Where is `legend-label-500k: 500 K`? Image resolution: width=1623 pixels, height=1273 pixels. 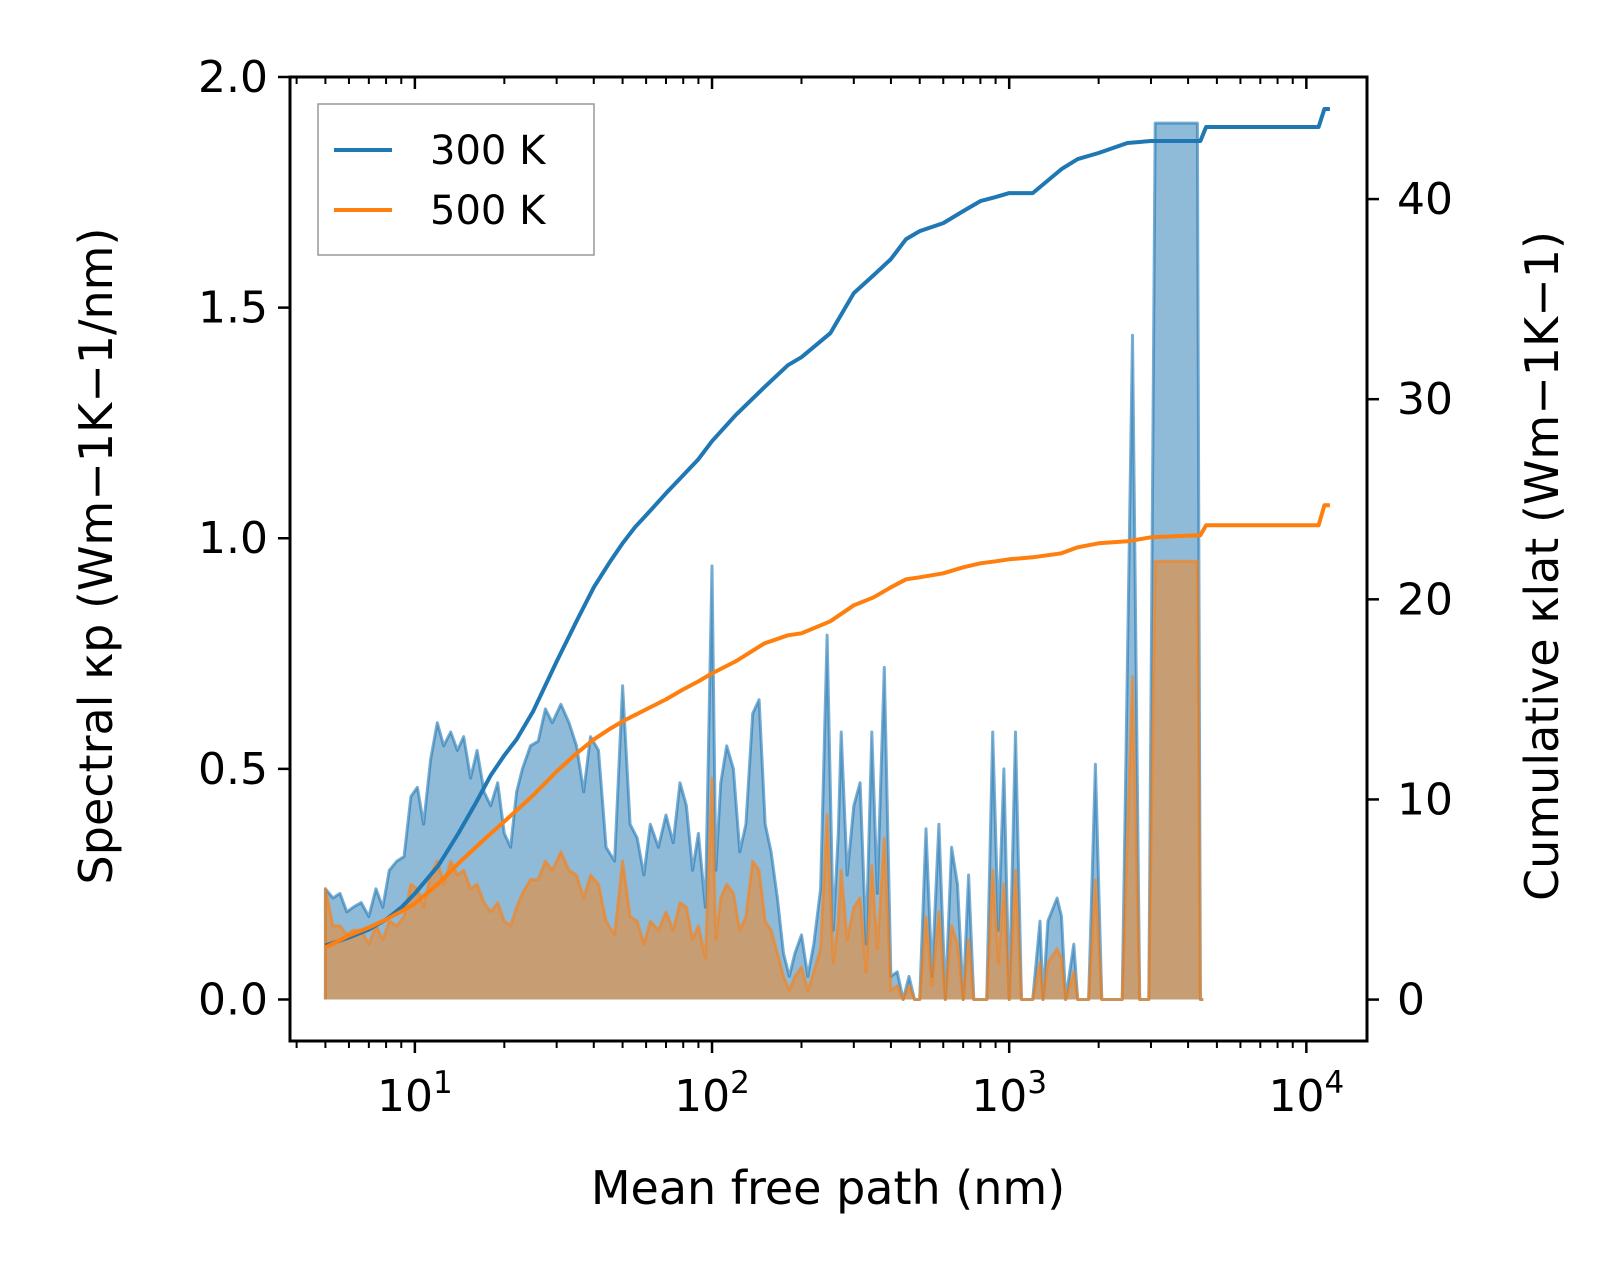 legend-label-500k: 500 K is located at coordinates (488, 211).